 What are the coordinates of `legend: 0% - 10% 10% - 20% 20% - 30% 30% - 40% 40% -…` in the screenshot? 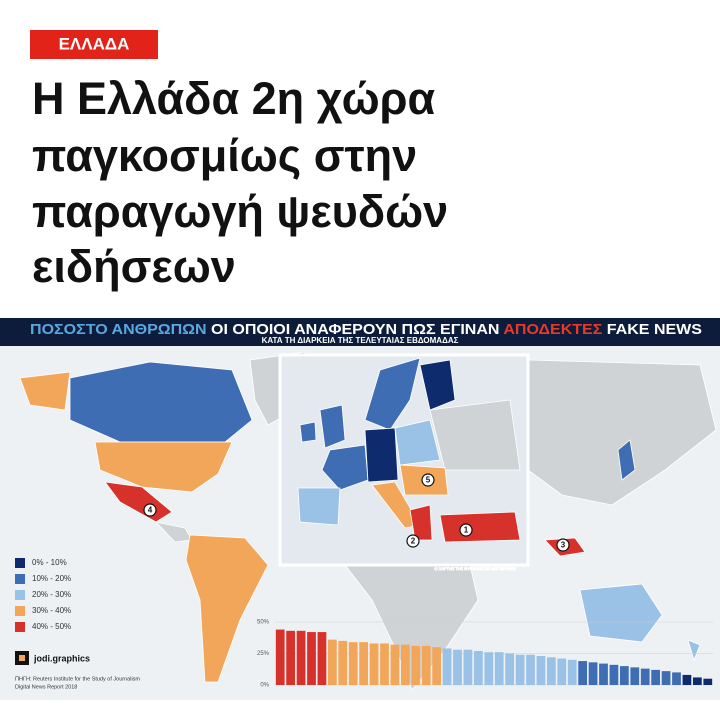 It's located at (43, 595).